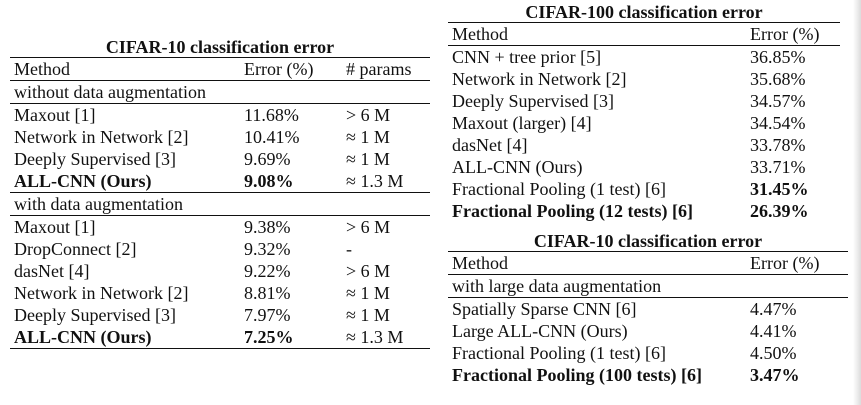 This screenshot has width=861, height=405. Describe the element at coordinates (779, 211) in the screenshot. I see `error-cell: 26.39%` at that location.